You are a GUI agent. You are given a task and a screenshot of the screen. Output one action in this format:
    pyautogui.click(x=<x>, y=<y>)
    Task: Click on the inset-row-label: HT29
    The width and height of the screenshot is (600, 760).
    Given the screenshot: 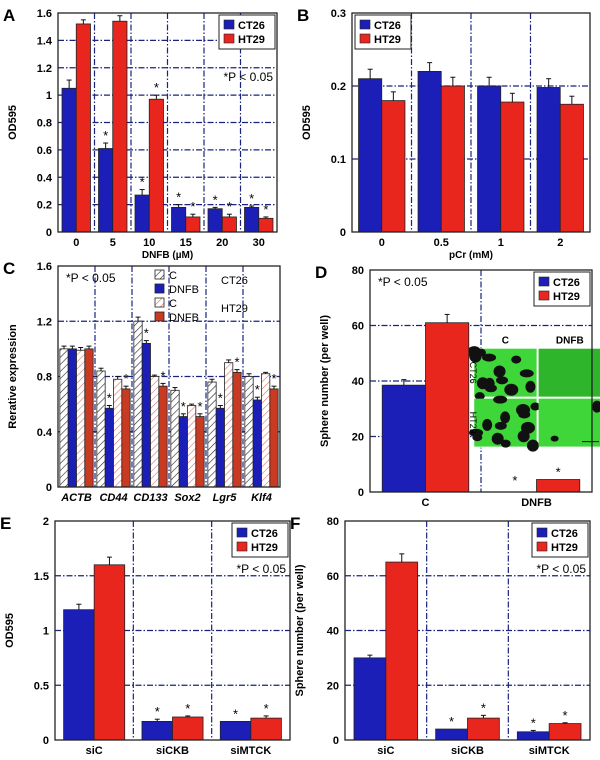 What is the action you would take?
    pyautogui.click(x=473, y=423)
    